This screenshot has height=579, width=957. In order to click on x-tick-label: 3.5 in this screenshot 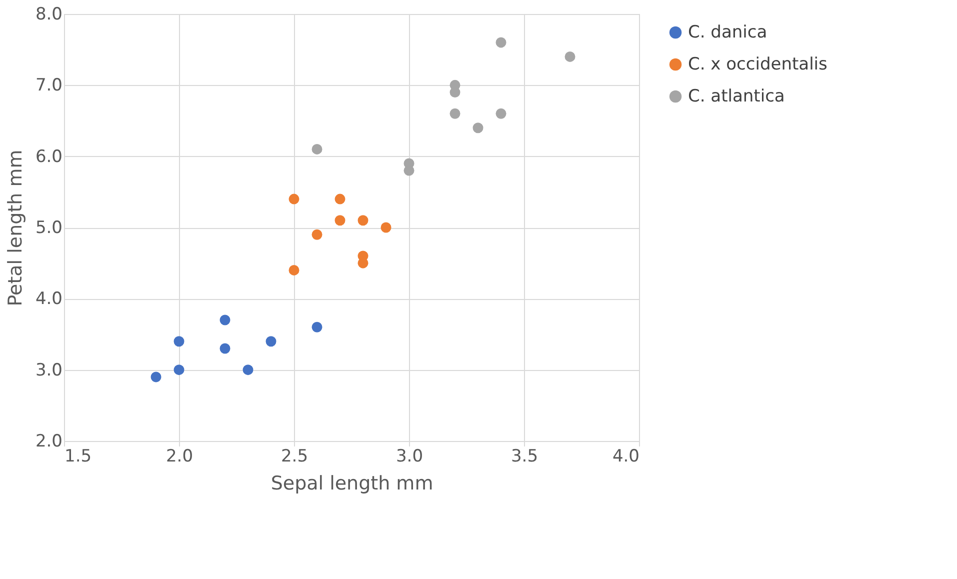, I will do `click(524, 456)`.